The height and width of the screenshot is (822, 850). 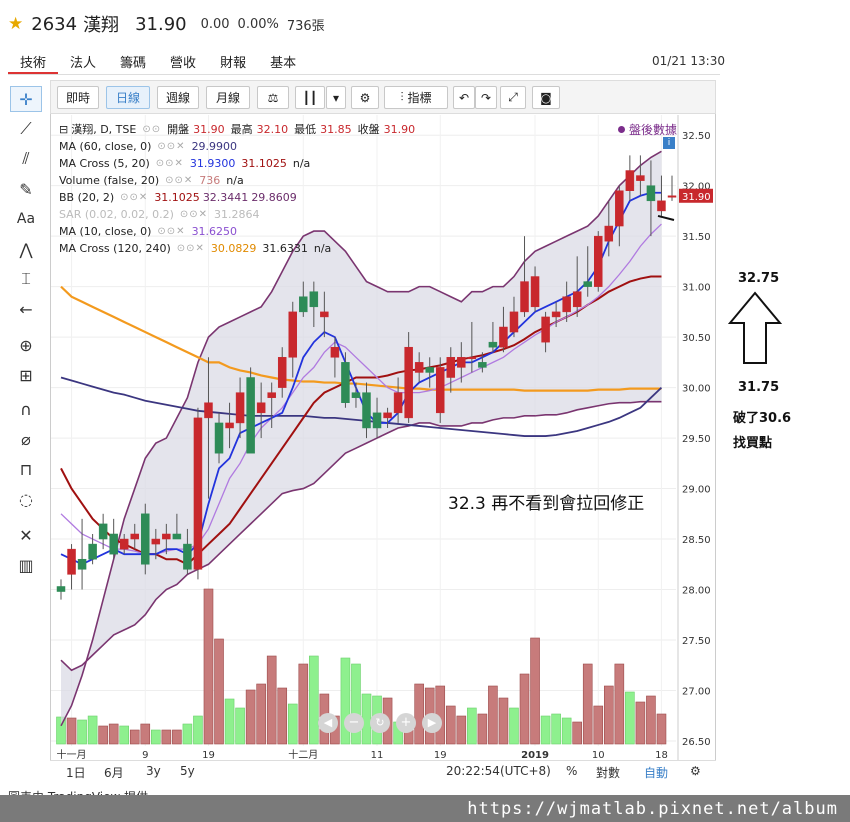 What do you see at coordinates (87, 197) in the screenshot?
I see `legend-bb-label: BB (20, 2)` at bounding box center [87, 197].